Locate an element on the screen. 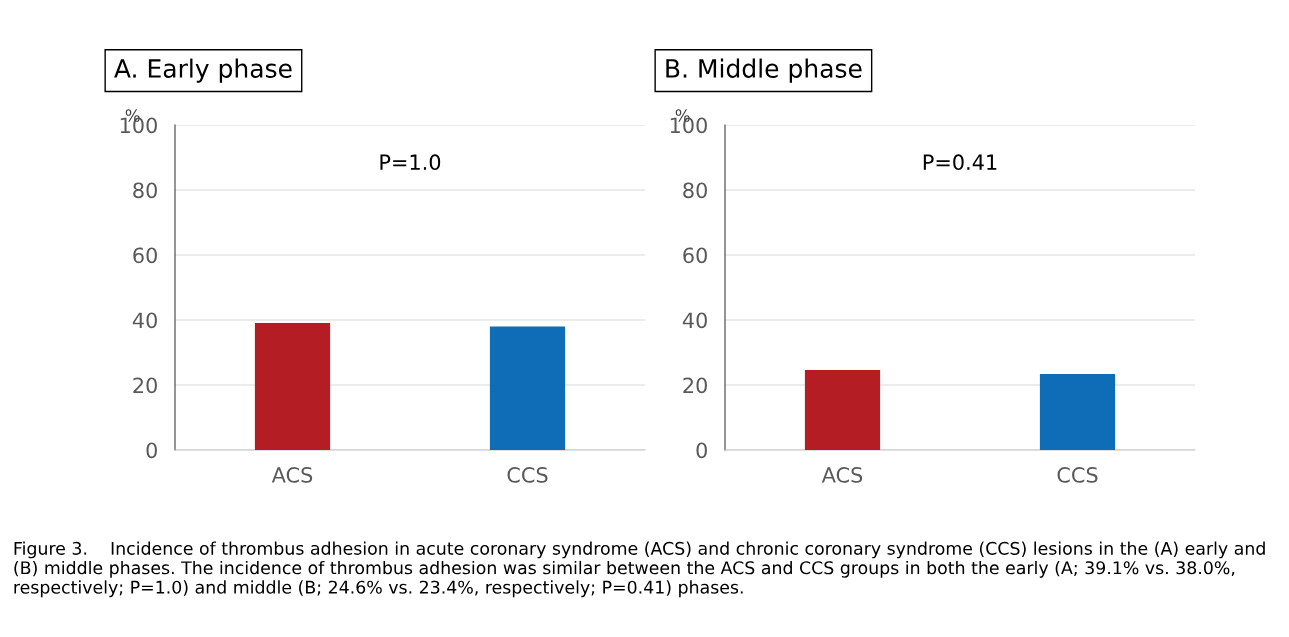 The width and height of the screenshot is (1289, 637). annotation: P=1.0 is located at coordinates (410, 162).